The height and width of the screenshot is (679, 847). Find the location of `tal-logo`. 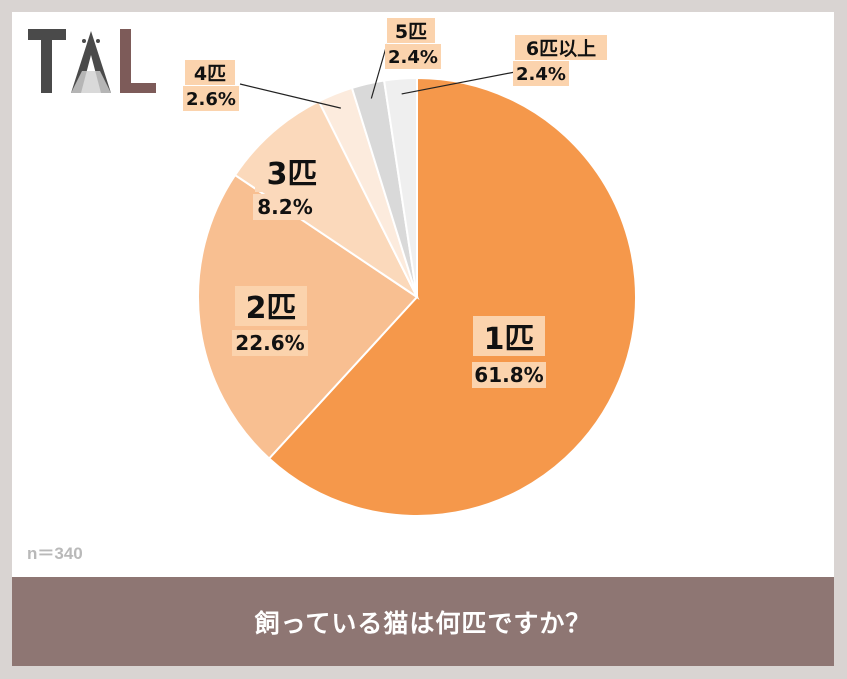

tal-logo is located at coordinates (92, 61).